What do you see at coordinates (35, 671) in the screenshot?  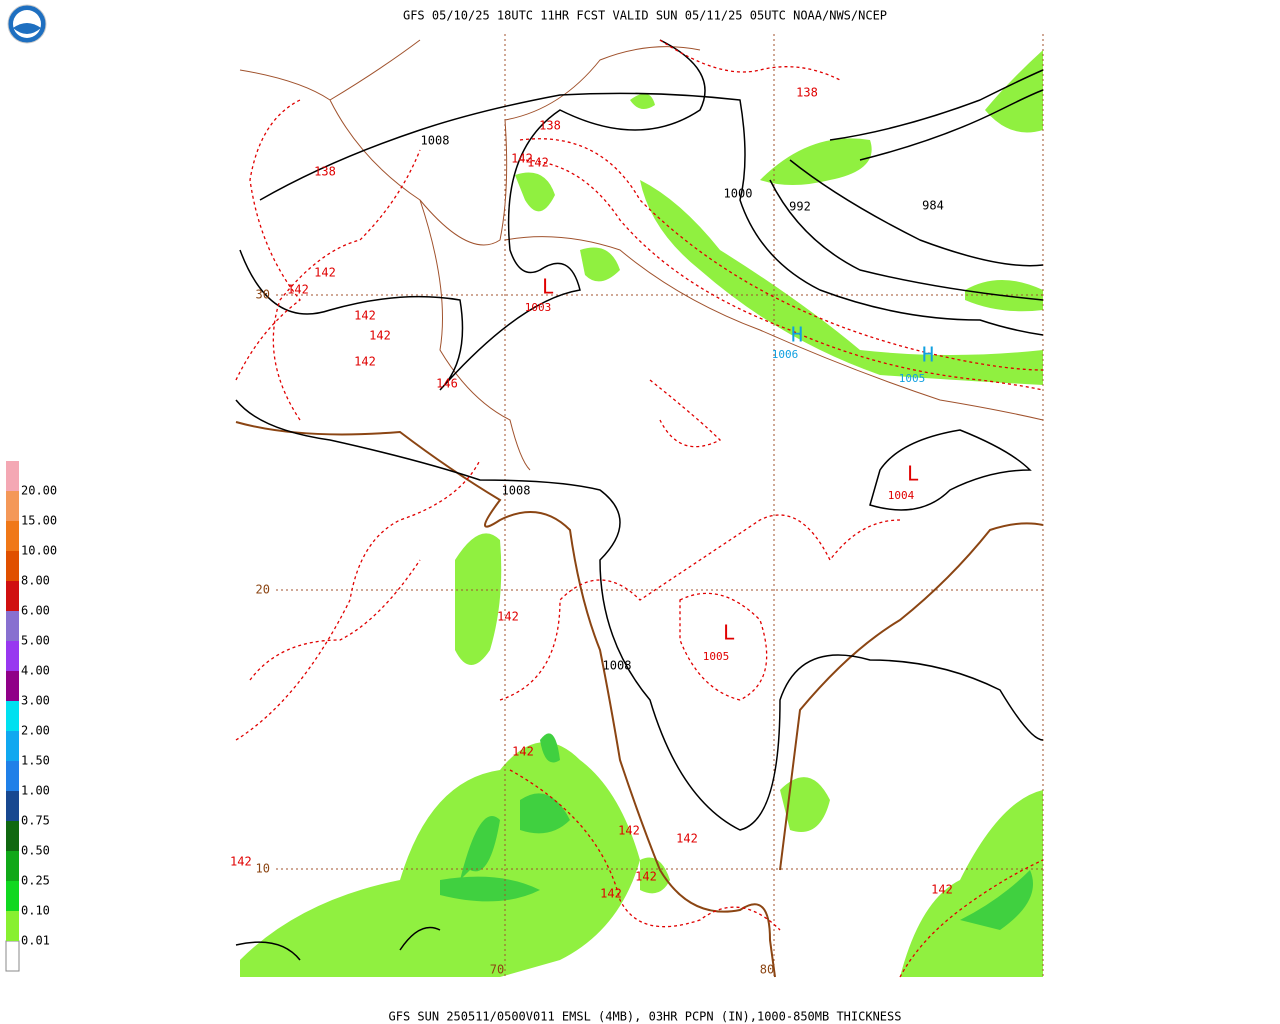 I see `legend-label: 4.00` at bounding box center [35, 671].